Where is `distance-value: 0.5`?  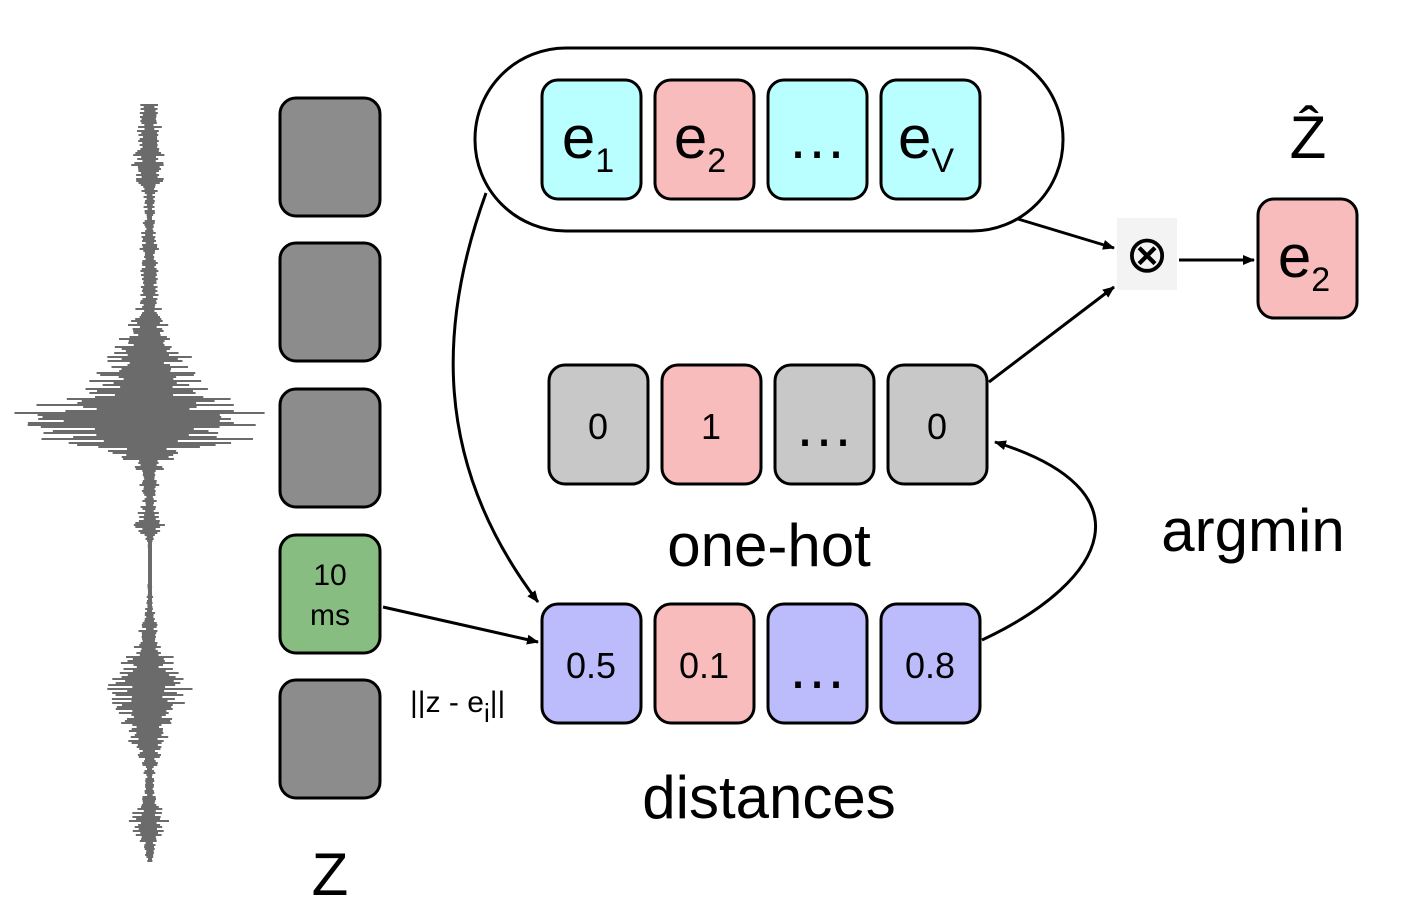
distance-value: 0.5 is located at coordinates (591, 665).